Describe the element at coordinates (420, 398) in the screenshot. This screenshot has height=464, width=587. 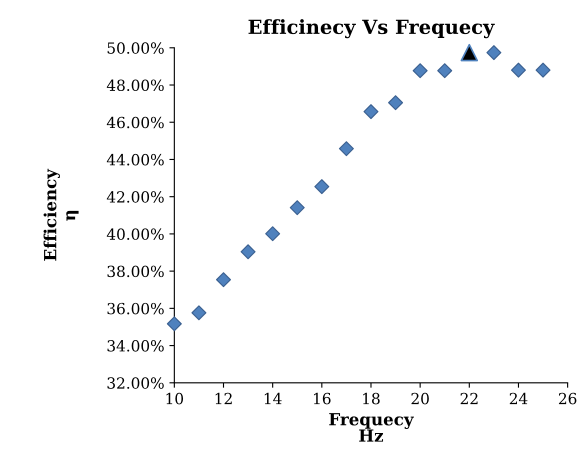
I see `x-tick-label: 20` at that location.